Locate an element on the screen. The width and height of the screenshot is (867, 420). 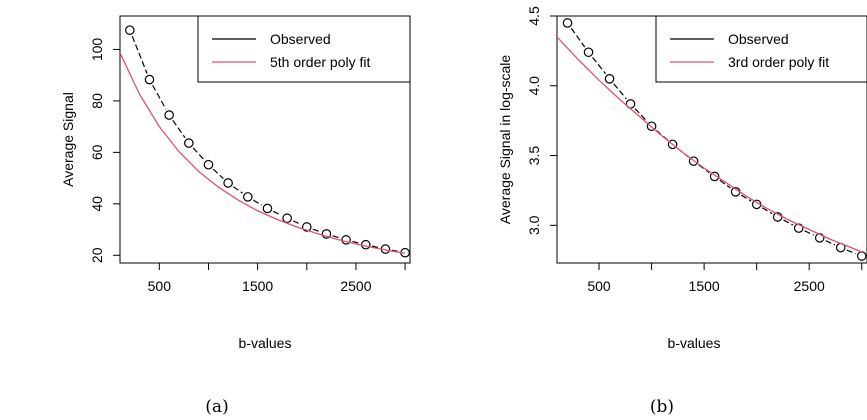
panel-caption: (a) is located at coordinates (216, 407).